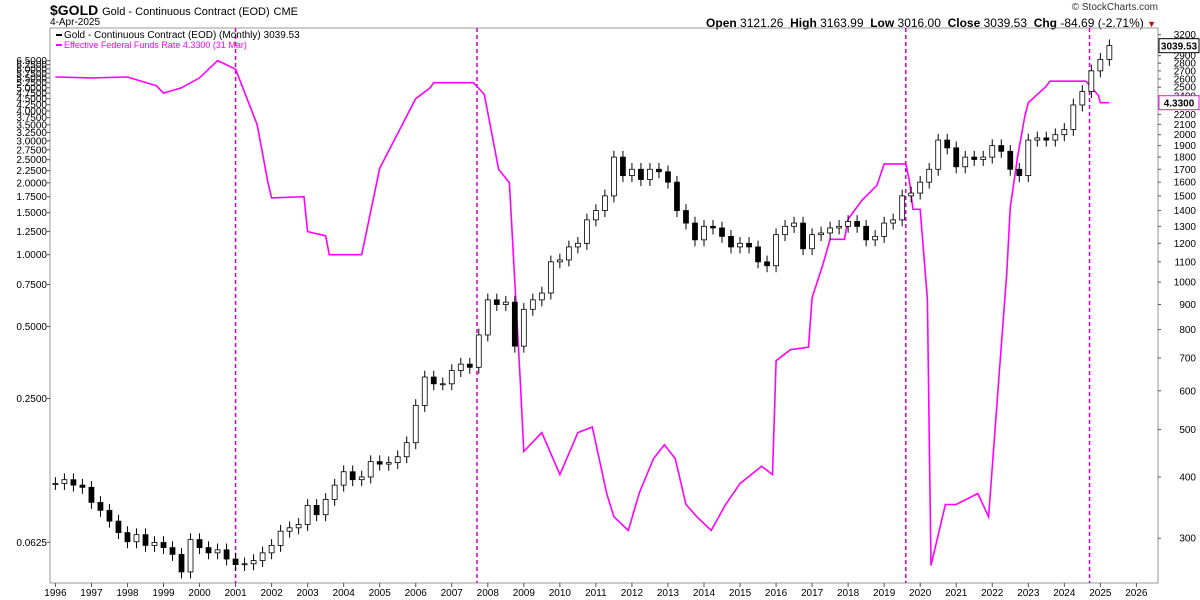  What do you see at coordinates (127, 593) in the screenshot?
I see `x-tick-label: 1998` at bounding box center [127, 593].